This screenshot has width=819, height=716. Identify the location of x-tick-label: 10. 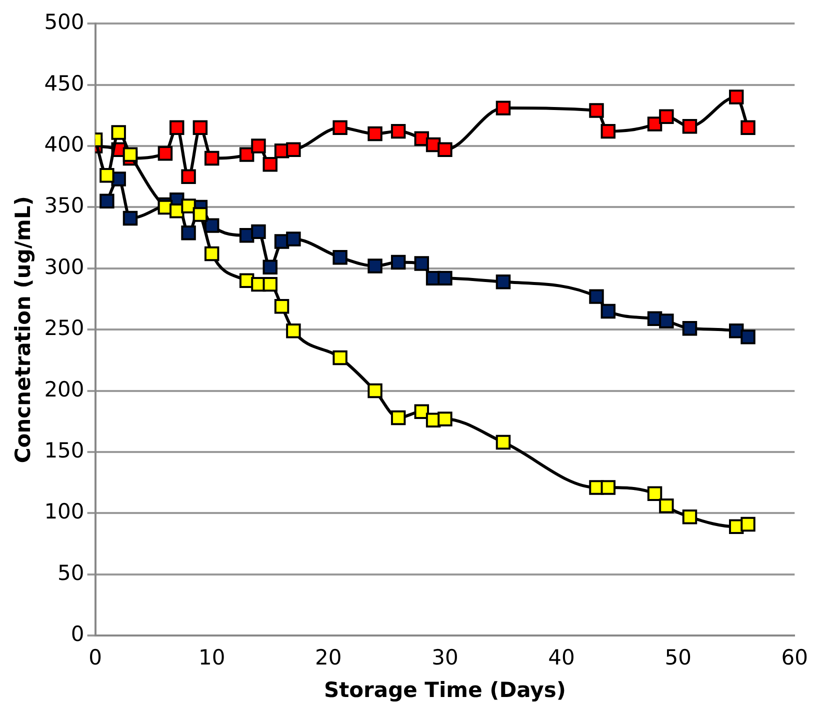
(212, 658).